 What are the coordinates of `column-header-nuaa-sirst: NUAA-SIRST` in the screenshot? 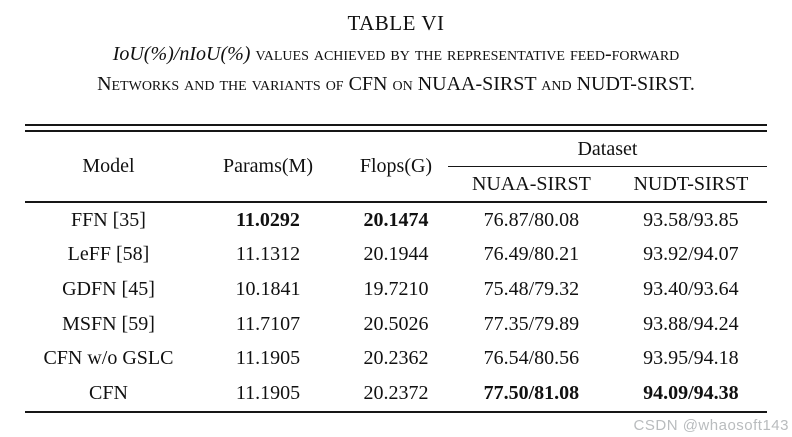 It's located at (531, 183).